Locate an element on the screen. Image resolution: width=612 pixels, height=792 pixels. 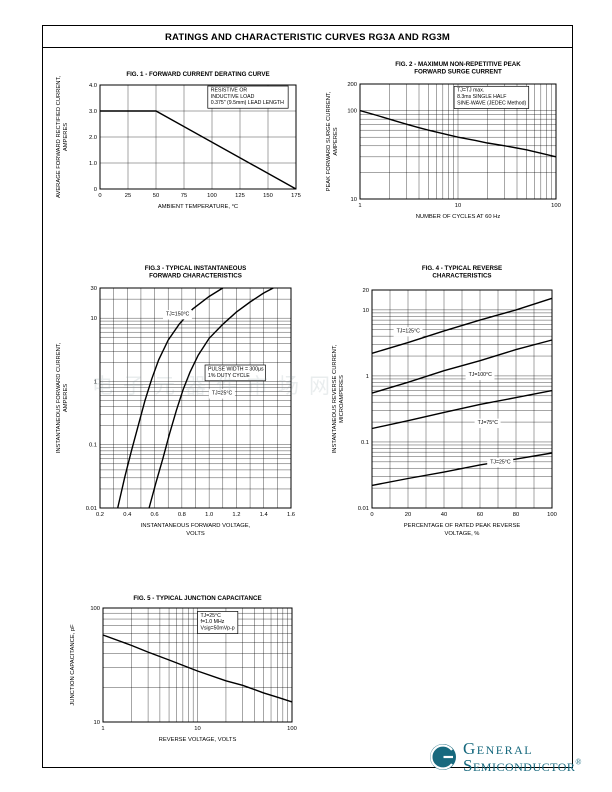
series-tj-100c is located at coordinates (462, 366).